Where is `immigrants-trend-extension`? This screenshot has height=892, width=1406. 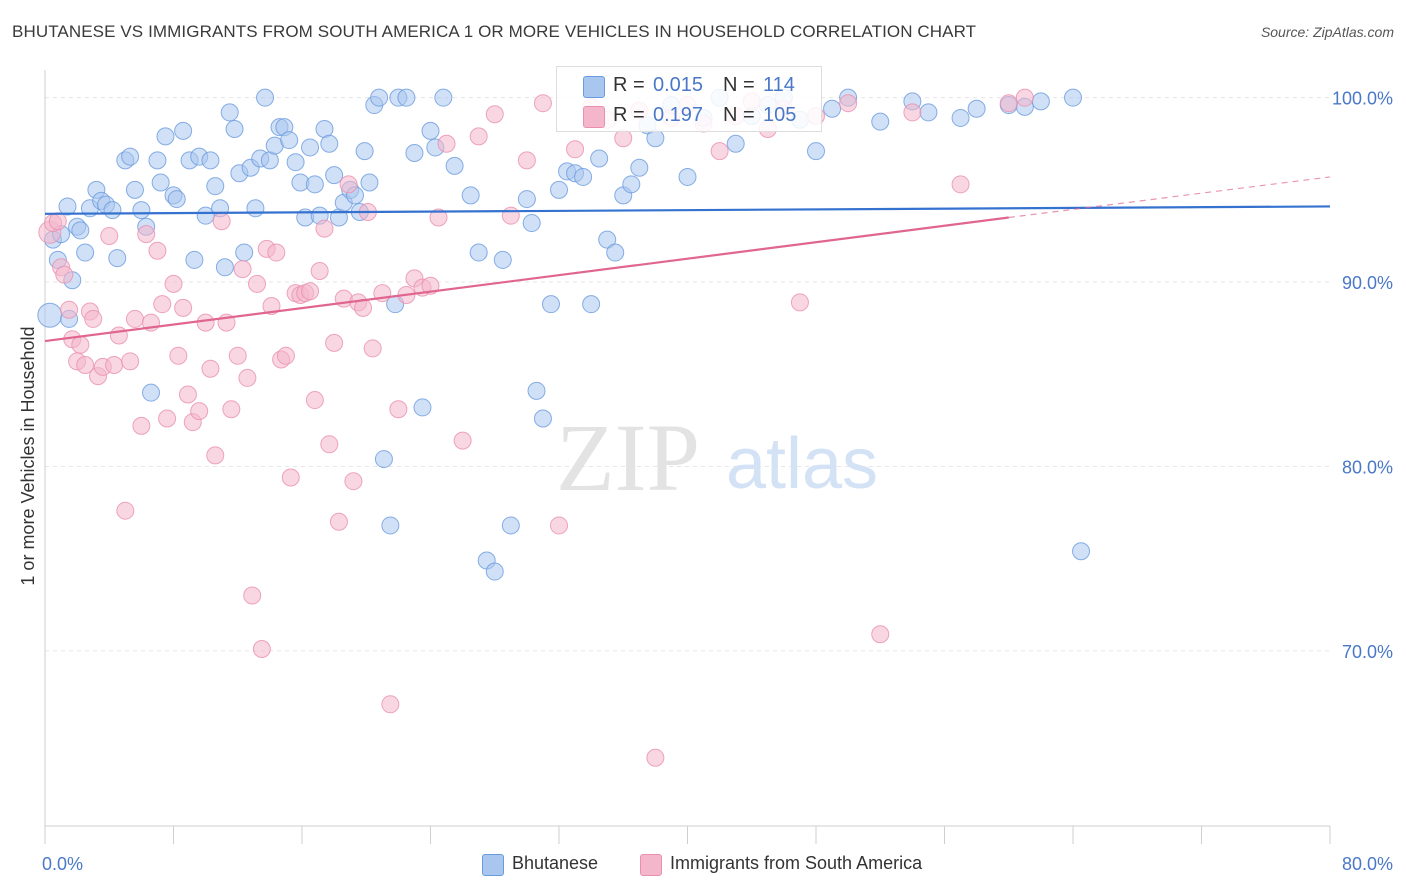 immigrants-trend-extension is located at coordinates (1169, 197).